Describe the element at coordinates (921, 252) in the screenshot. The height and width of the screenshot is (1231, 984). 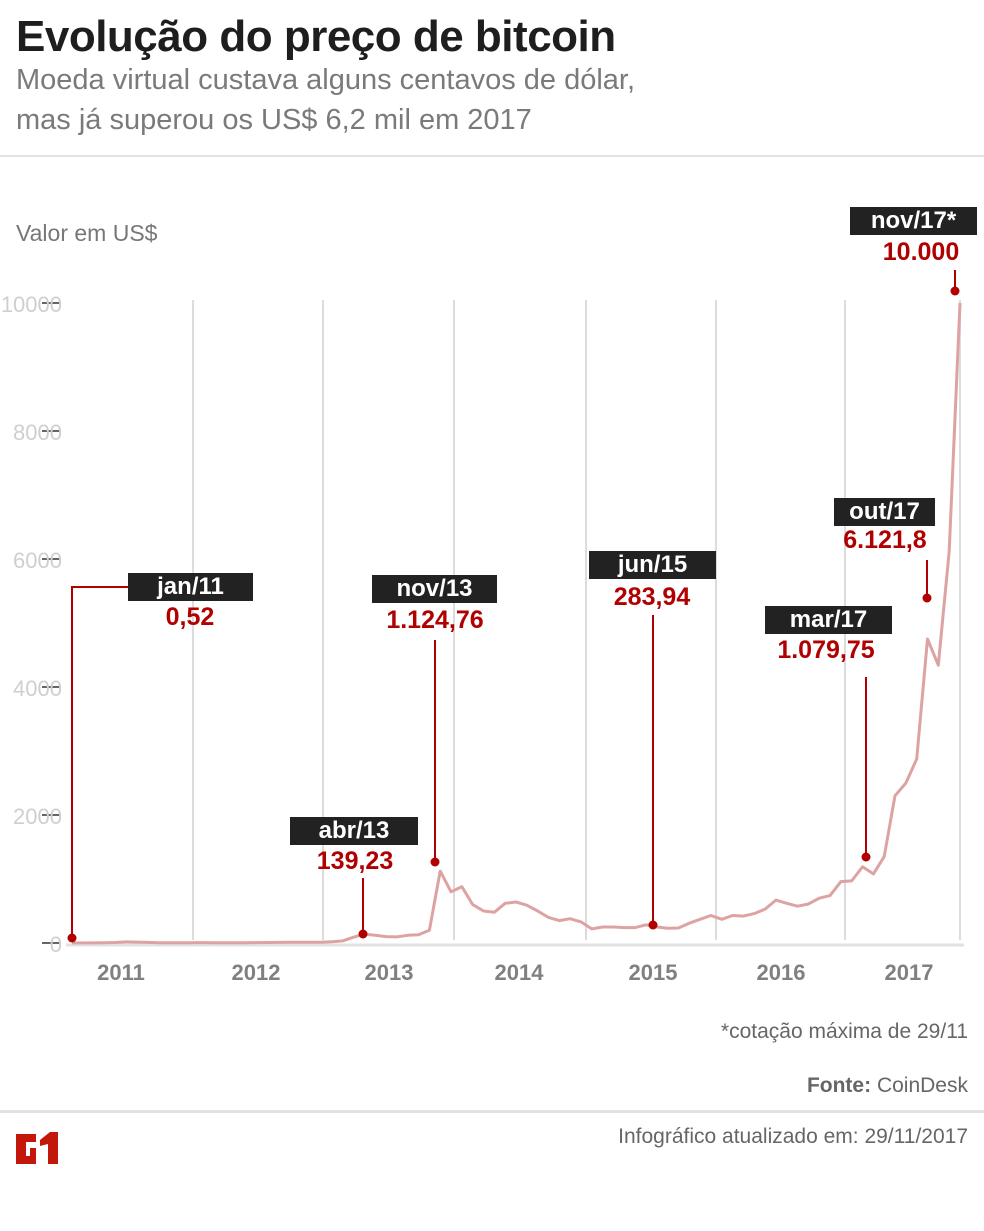
I see `annotation-value-label: 10.000` at that location.